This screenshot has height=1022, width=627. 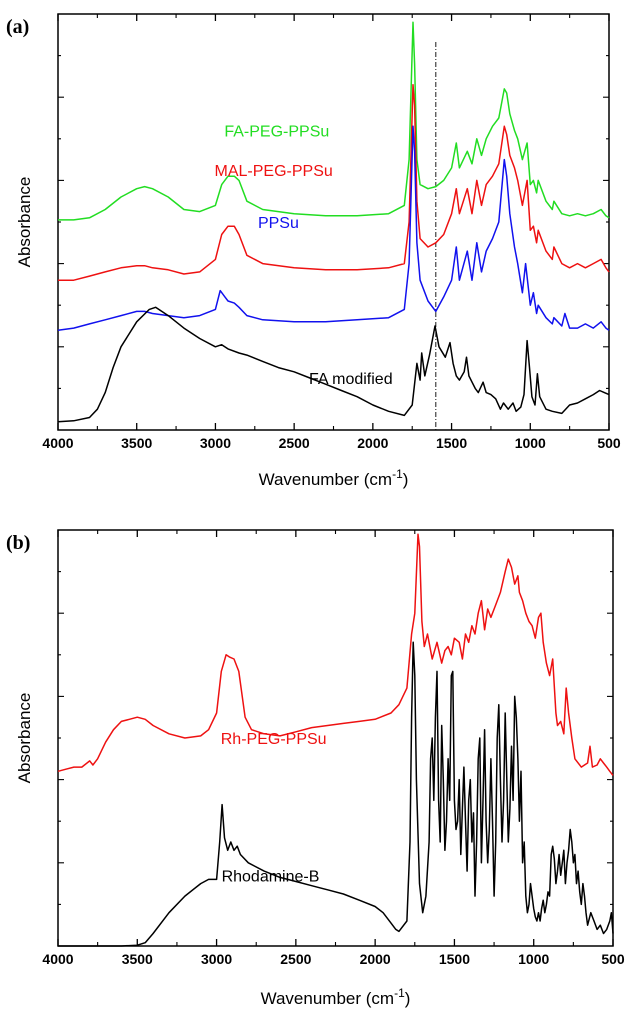 I want to click on panel-letter: (b), so click(x=18, y=543).